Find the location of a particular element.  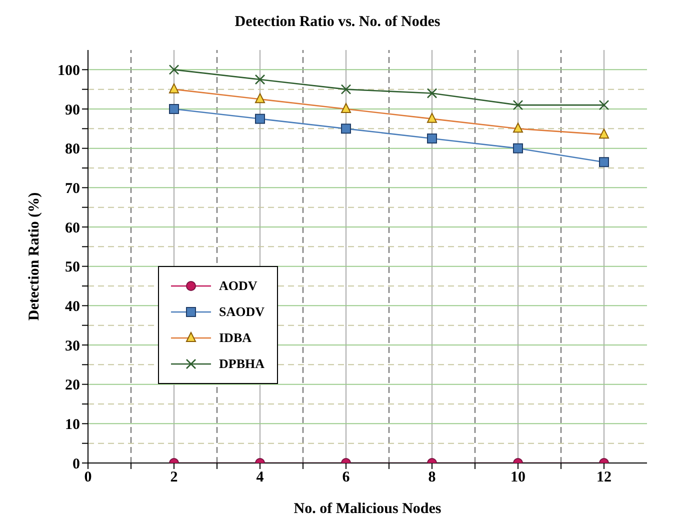

y-tick-label: 10 is located at coordinates (72, 424).